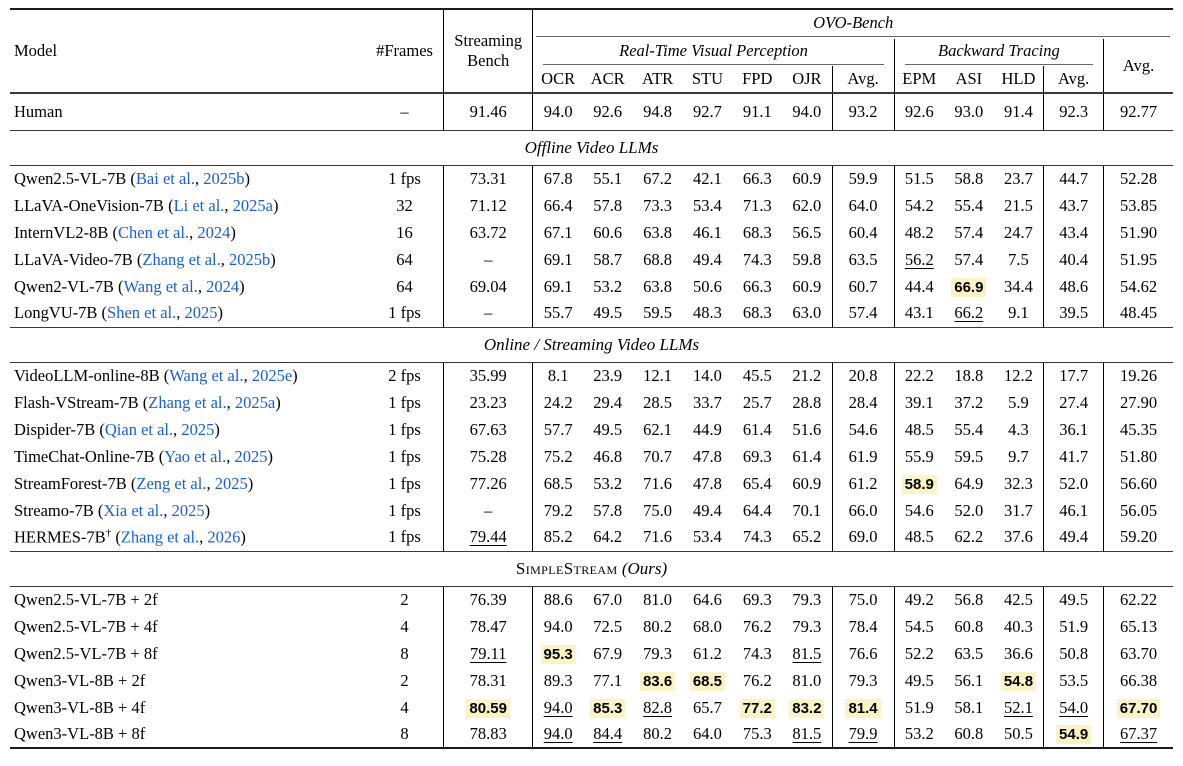 This screenshot has width=1183, height=766. What do you see at coordinates (1138, 111) in the screenshot?
I see `cell-ovo-avg: 92.77` at bounding box center [1138, 111].